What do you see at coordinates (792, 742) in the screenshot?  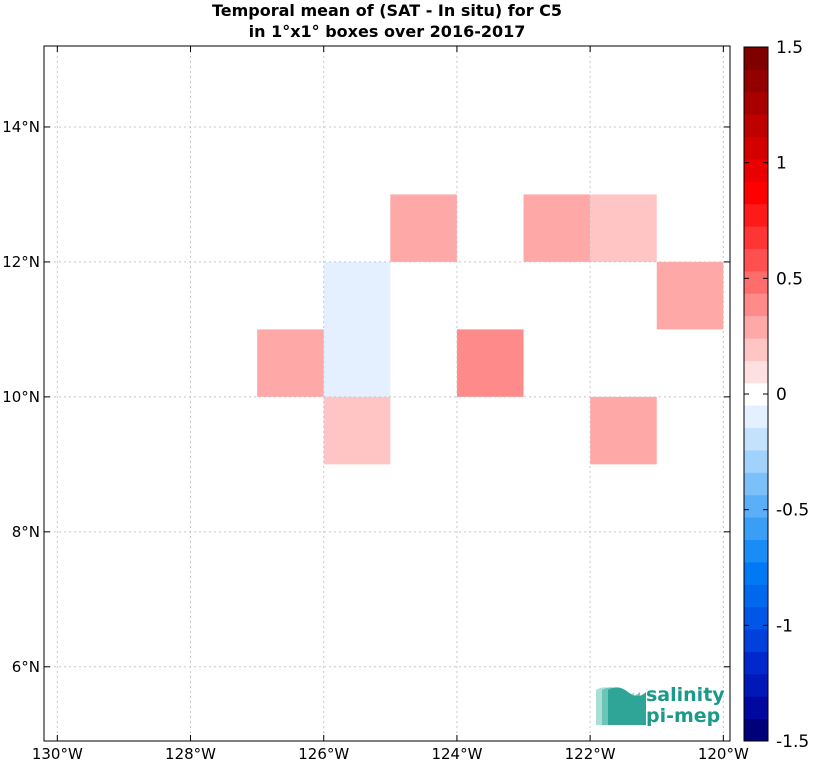 I see `colorbar-tick-label: -1.5` at bounding box center [792, 742].